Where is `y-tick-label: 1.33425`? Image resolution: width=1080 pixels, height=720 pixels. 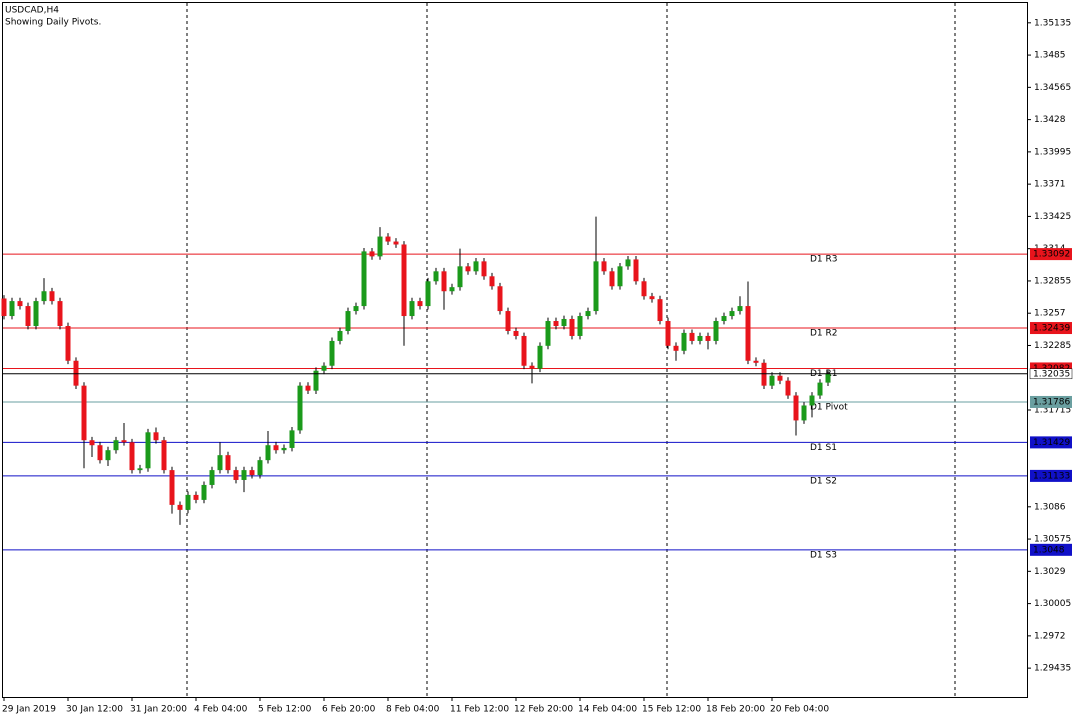 y-tick-label: 1.33425 is located at coordinates (1052, 217).